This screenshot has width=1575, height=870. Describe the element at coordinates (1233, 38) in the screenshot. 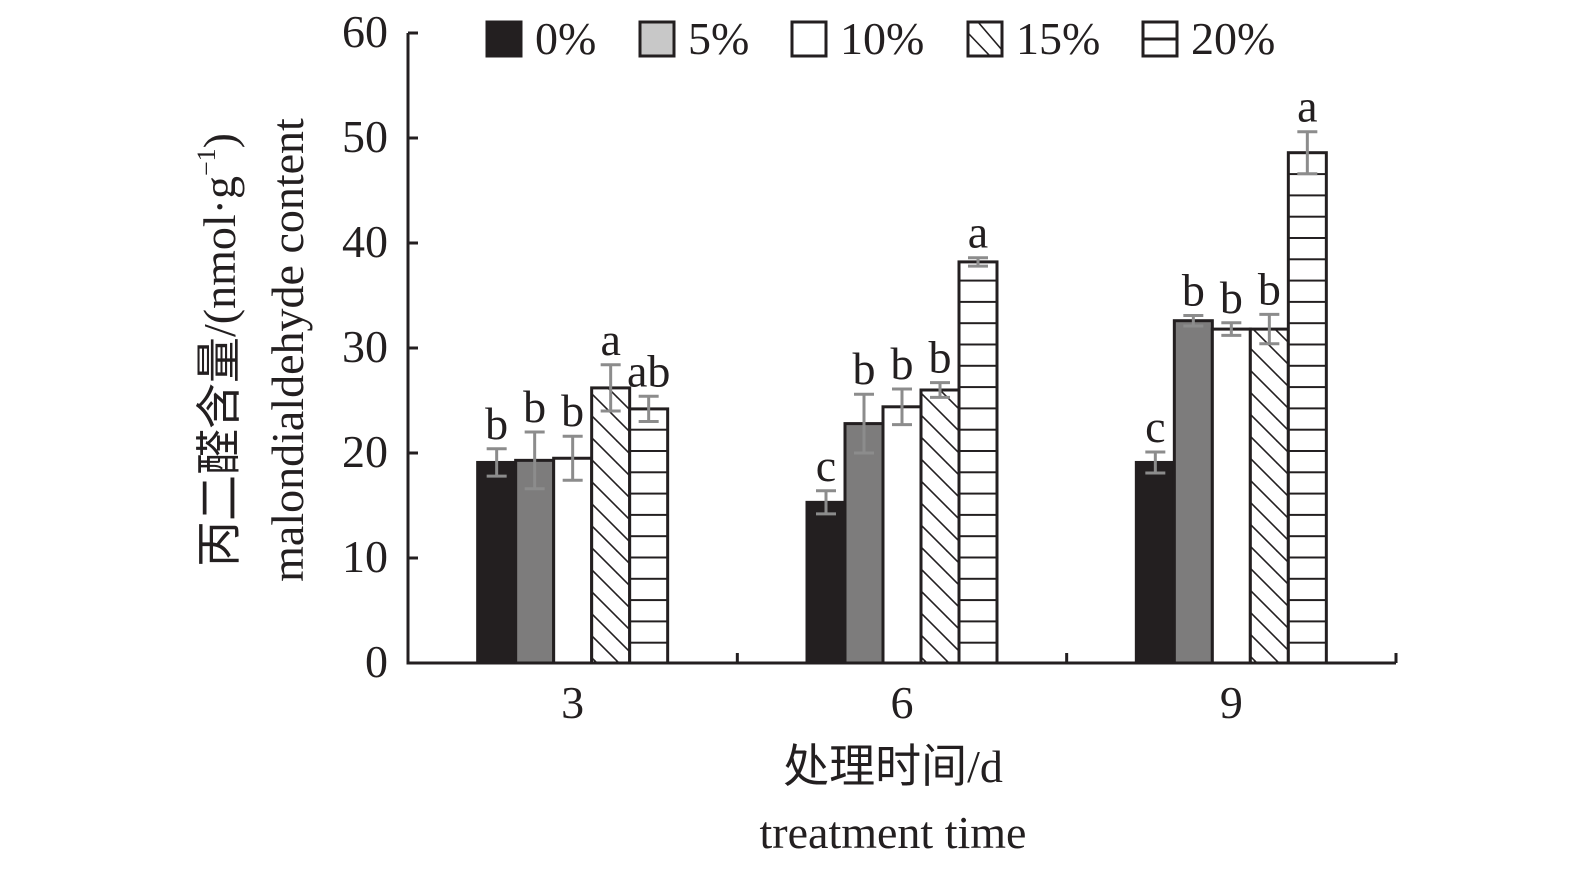

I see `legend-label: 20%` at that location.